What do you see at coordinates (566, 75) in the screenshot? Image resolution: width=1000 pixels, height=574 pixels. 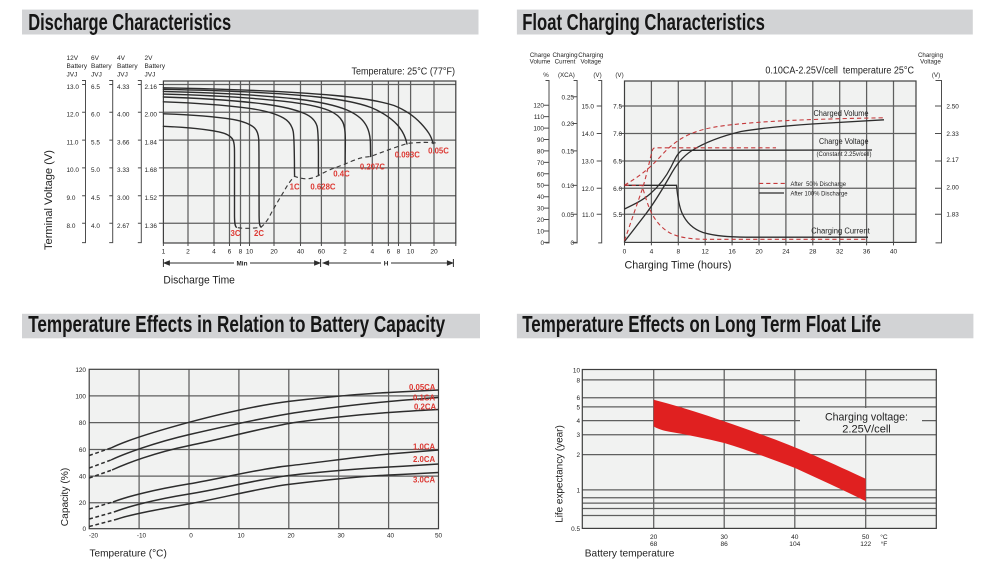 I see `svg-text: (XCA)` at bounding box center [566, 75].